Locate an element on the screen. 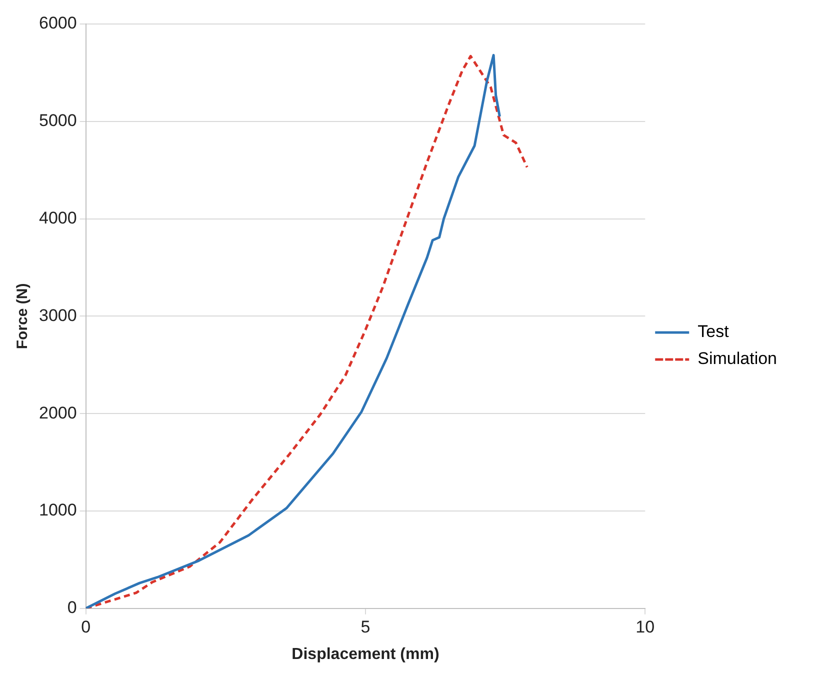 Image resolution: width=827 pixels, height=688 pixels. x-axis-title: Displacement (mm) is located at coordinates (366, 654).